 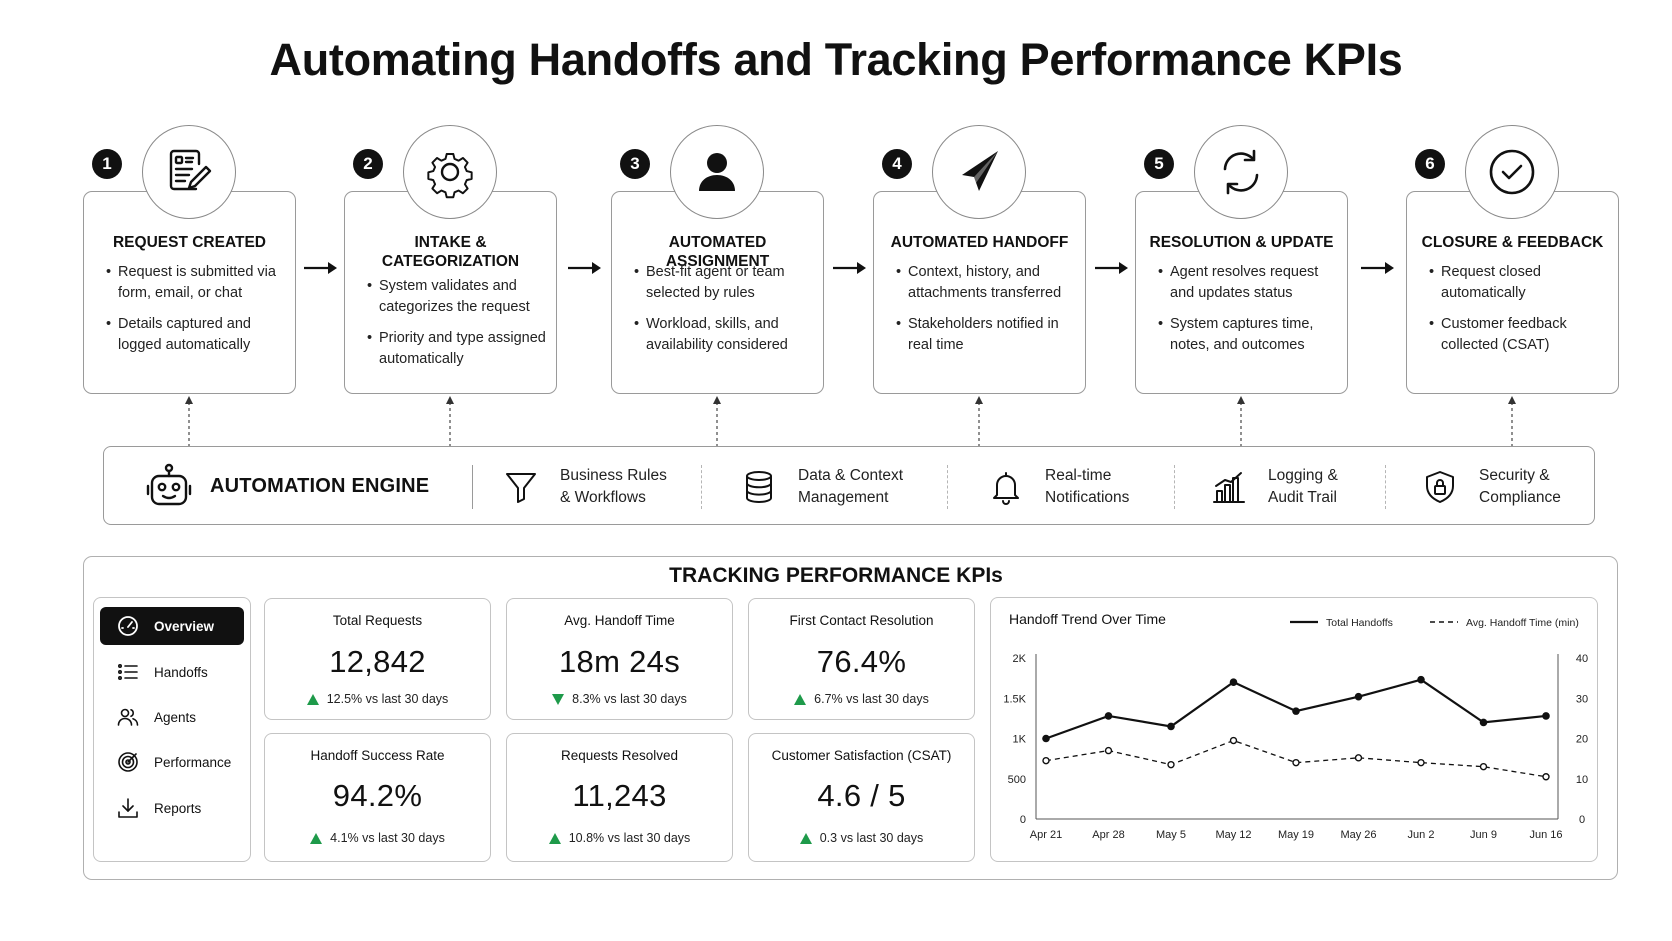 I want to click on funnel-icon, so click(x=521, y=487).